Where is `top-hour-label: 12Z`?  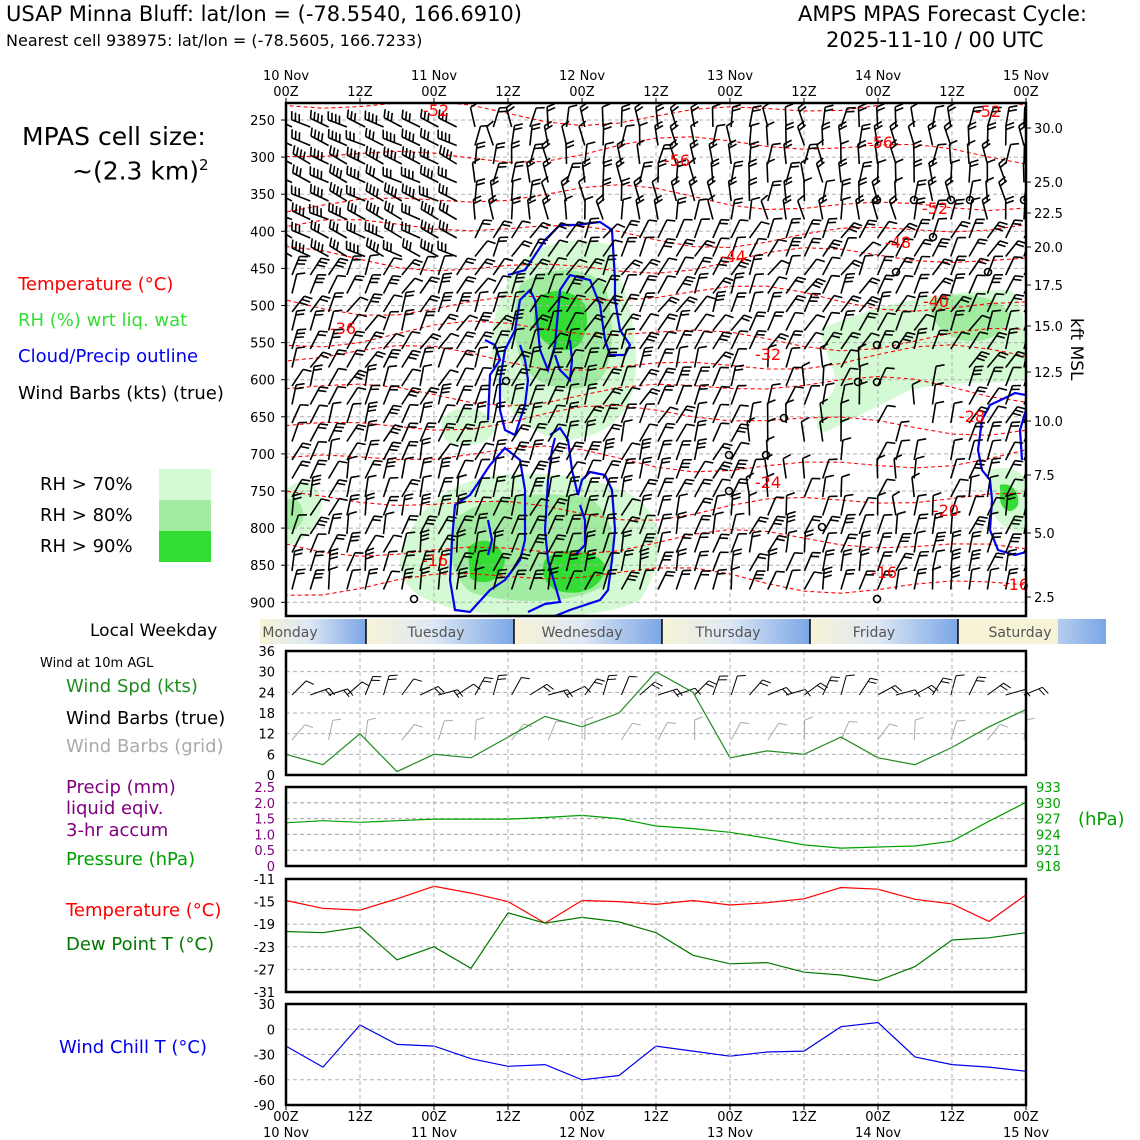 top-hour-label: 12Z is located at coordinates (952, 92).